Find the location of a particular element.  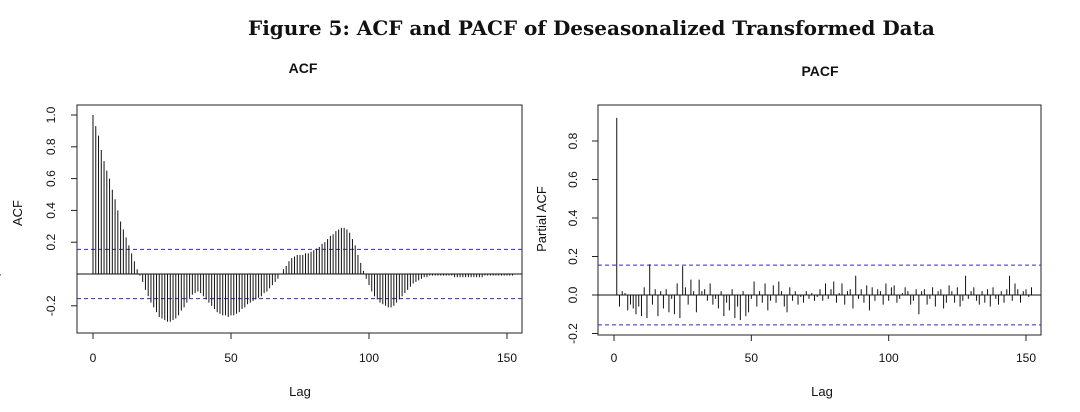

pacf-x-tick-label: 0 is located at coordinates (614, 358).